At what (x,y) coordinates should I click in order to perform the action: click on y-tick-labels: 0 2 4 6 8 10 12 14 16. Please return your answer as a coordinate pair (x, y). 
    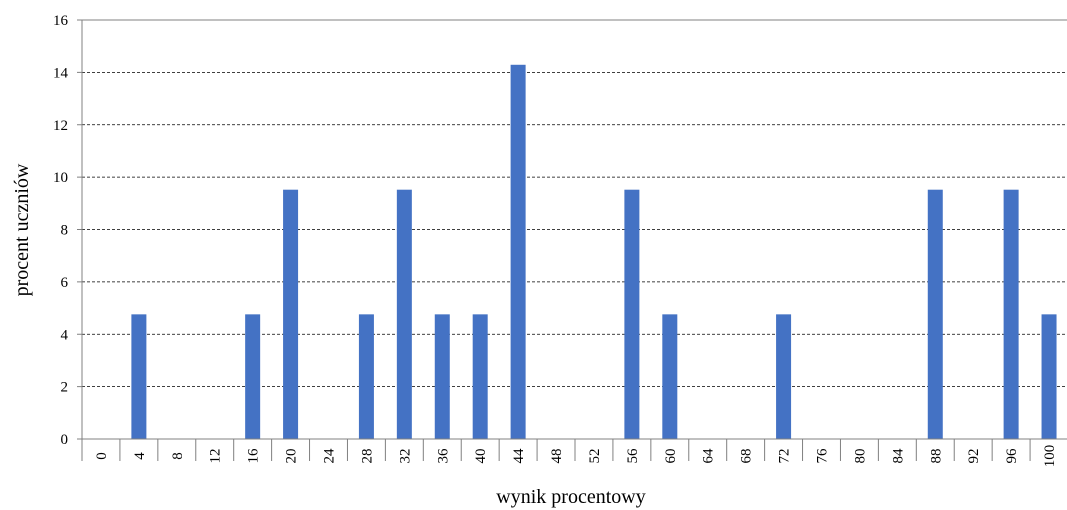
    Looking at the image, I should click on (61, 230).